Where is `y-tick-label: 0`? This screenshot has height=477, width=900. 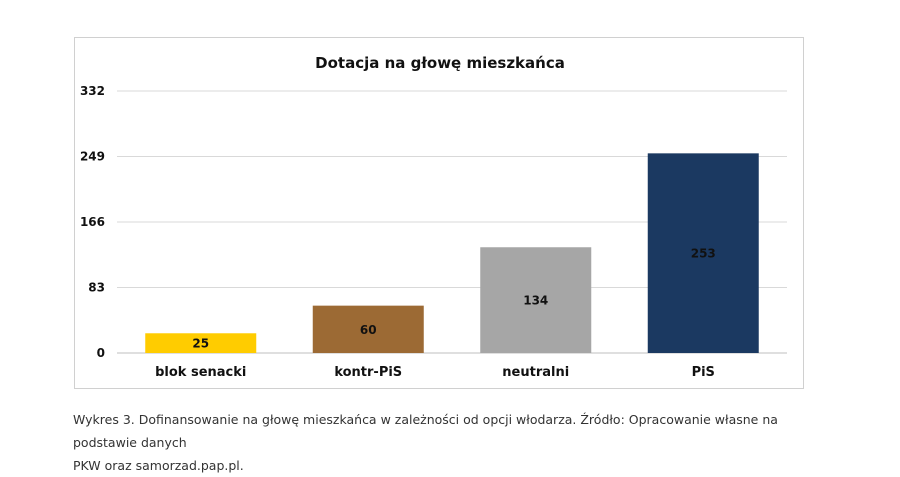 y-tick-label: 0 is located at coordinates (101, 353).